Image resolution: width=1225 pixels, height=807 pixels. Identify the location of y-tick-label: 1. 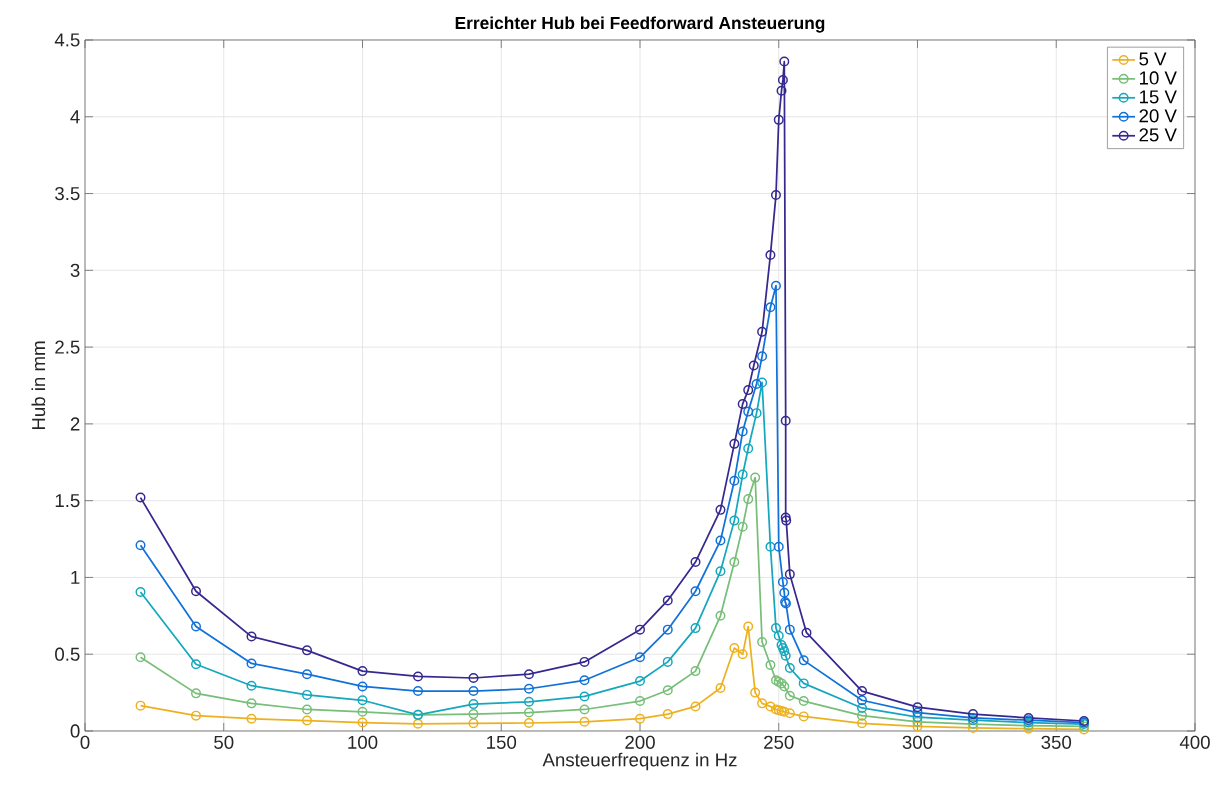
(75, 577).